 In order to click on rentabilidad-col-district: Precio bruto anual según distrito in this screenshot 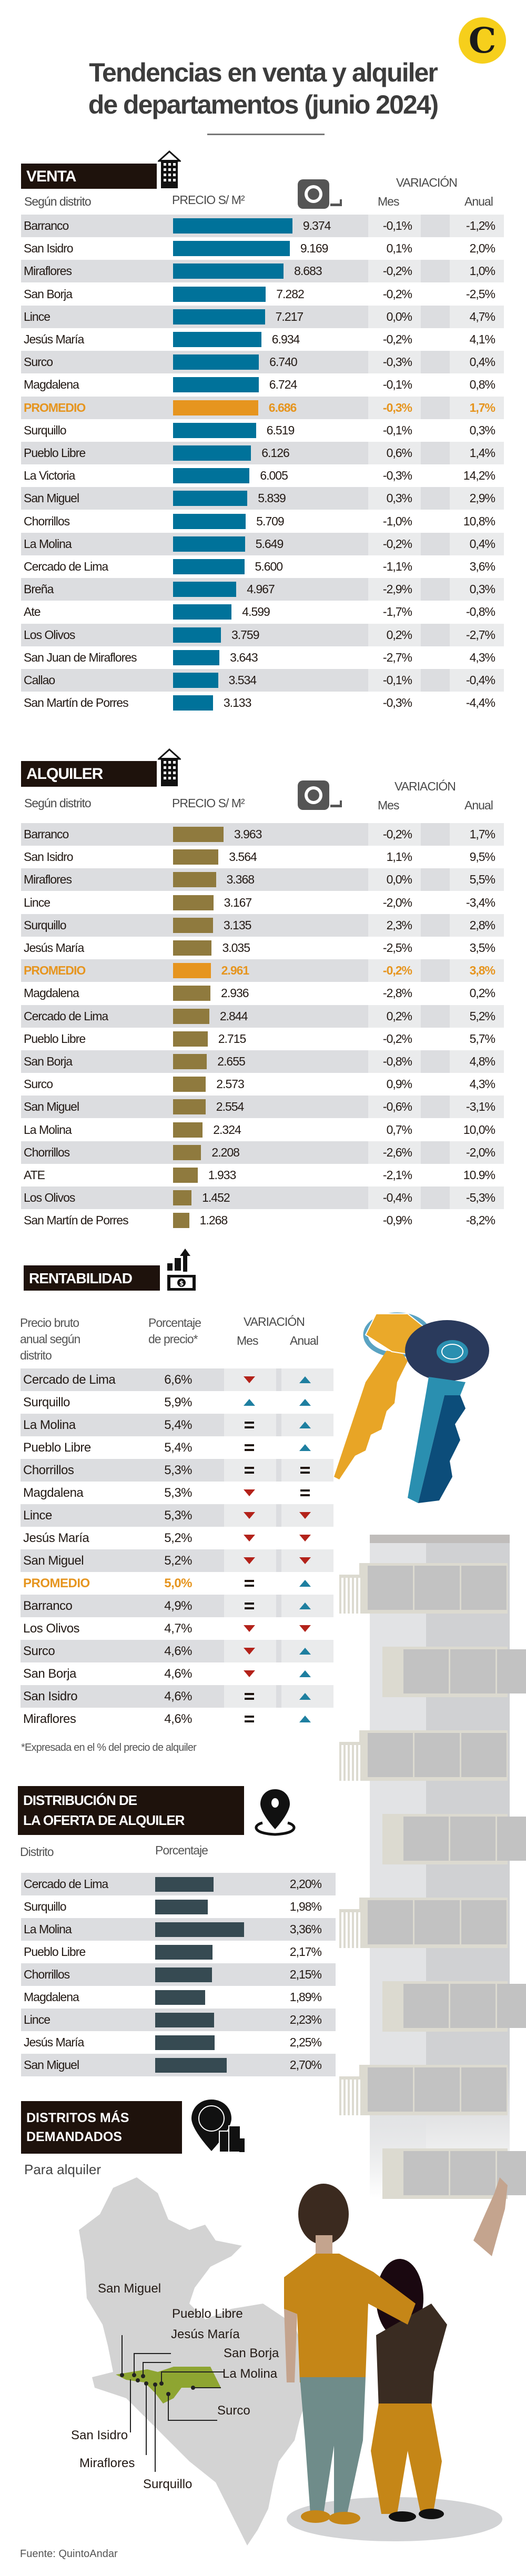, I will do `click(50, 1340)`.